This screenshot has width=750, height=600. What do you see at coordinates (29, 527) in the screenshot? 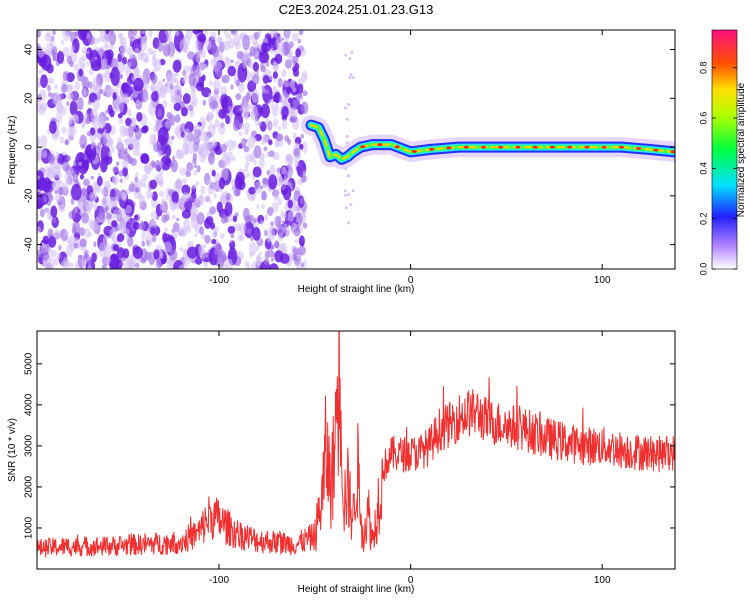
I see `y-tick-label: 1000` at bounding box center [29, 527].